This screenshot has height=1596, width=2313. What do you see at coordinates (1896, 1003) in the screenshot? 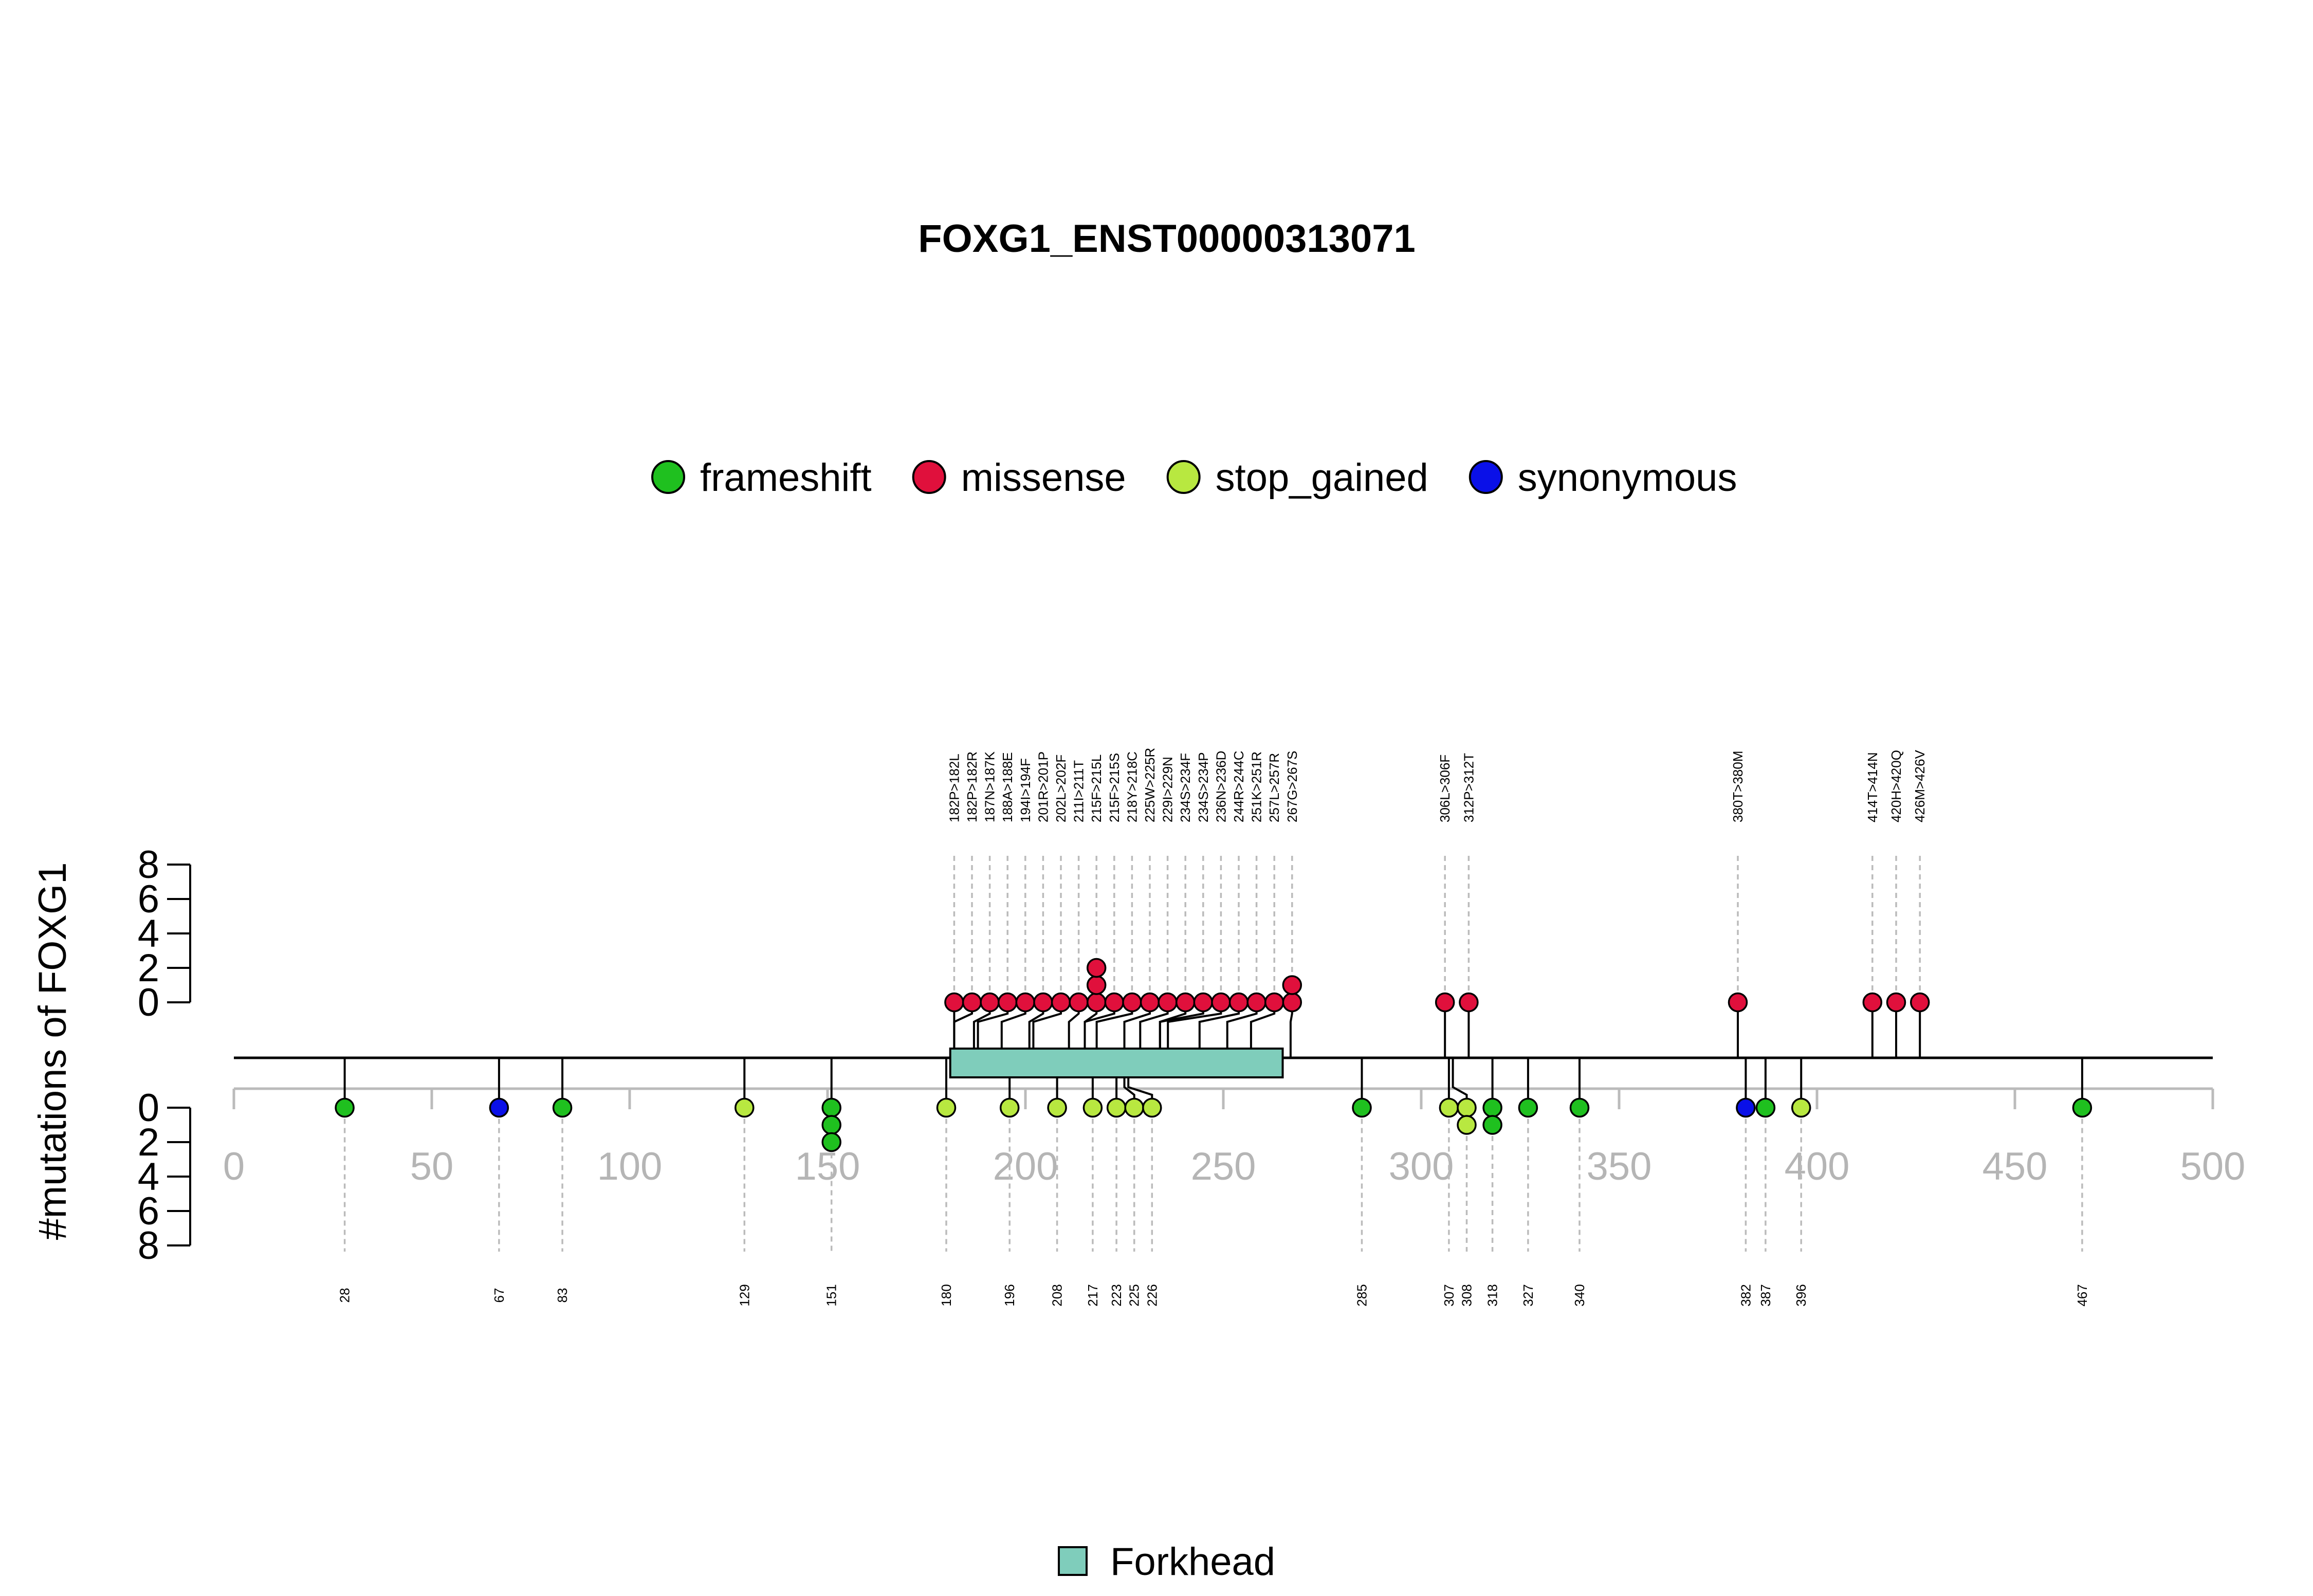
I see `point-420H>420Q` at bounding box center [1896, 1003].